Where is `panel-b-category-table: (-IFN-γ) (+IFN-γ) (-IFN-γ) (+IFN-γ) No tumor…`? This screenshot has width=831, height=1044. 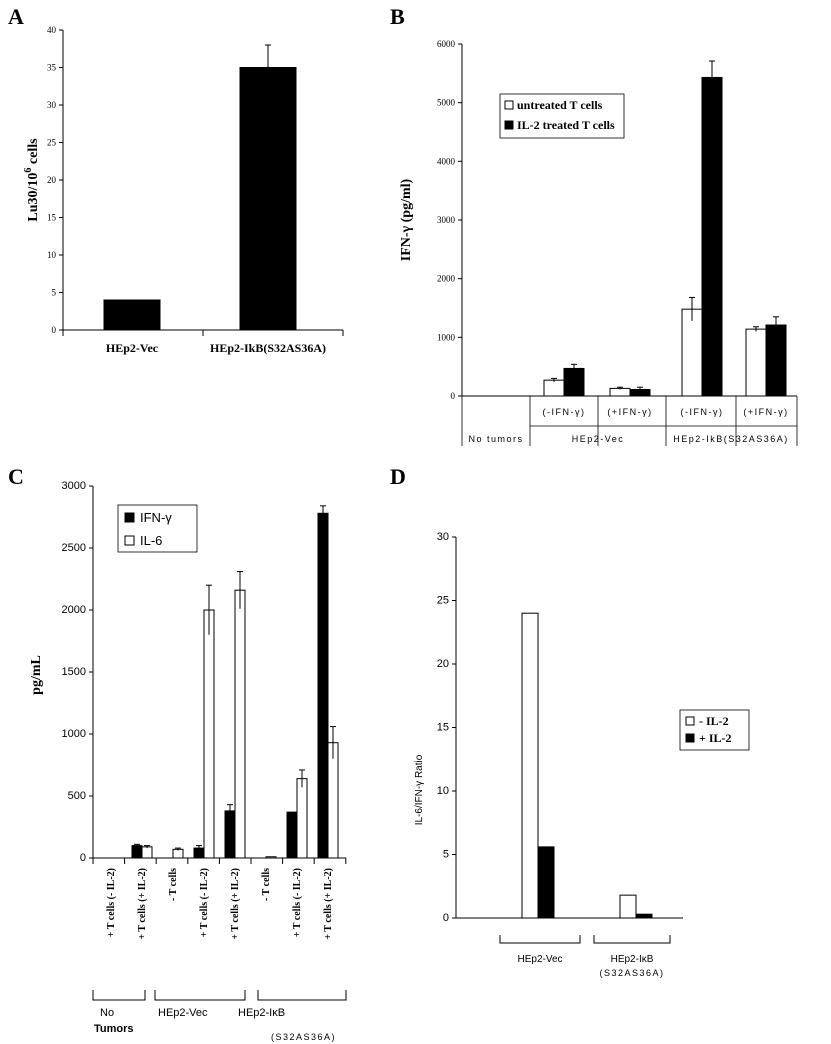 panel-b-category-table: (-IFN-γ) (+IFN-γ) (-IFN-γ) (+IFN-γ) No tumor… is located at coordinates (629, 421).